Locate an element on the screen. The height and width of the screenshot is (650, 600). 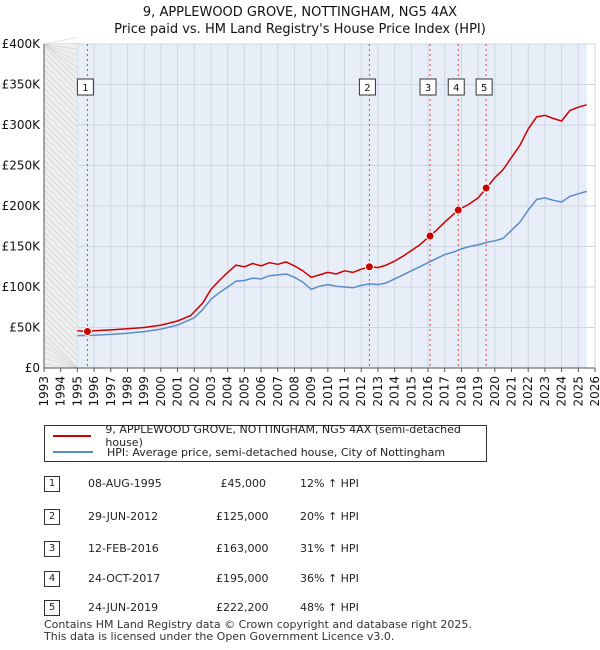
x-tick-label: 1993 is located at coordinates (44, 391).